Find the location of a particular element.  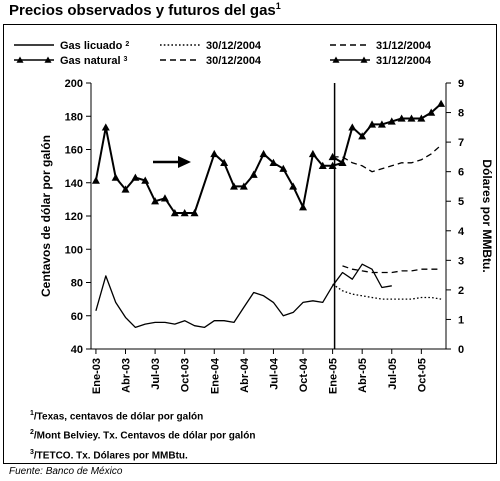

x-tick-label-1: Abr-03 is located at coordinates (127, 375).